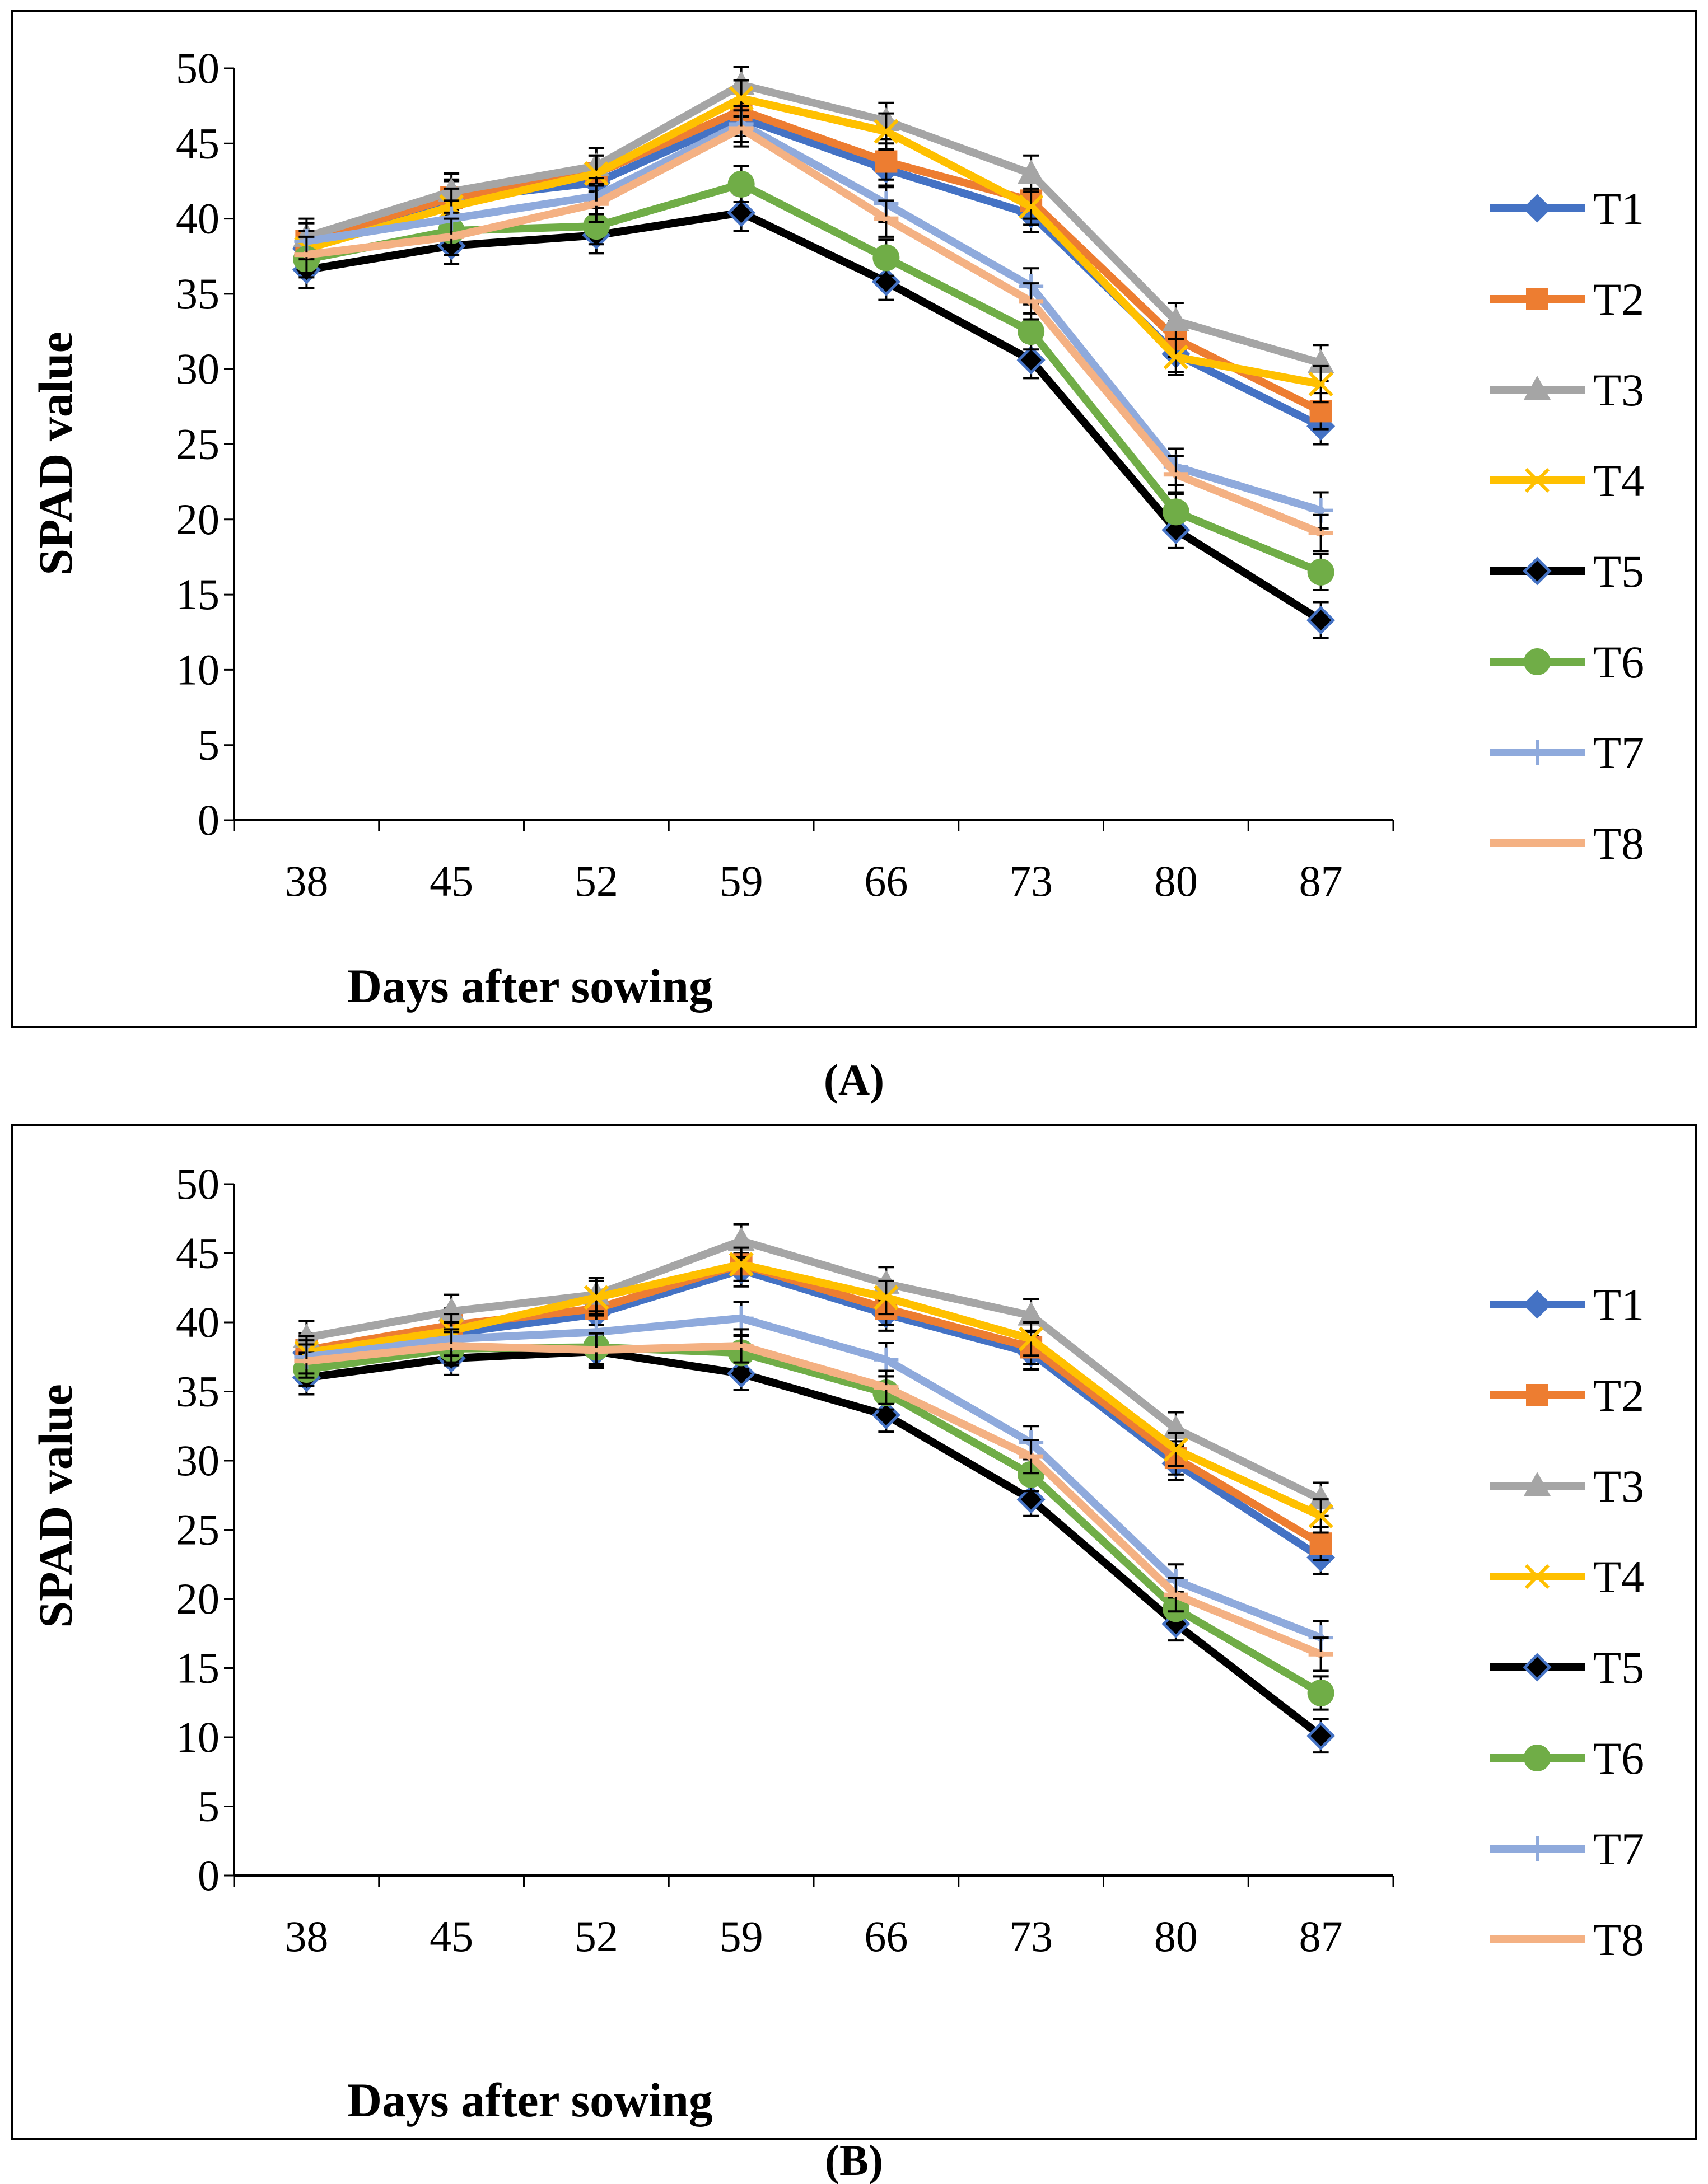 The height and width of the screenshot is (2184, 1708). Describe the element at coordinates (1567, 208) in the screenshot. I see `legend-entry-T1: T1` at that location.